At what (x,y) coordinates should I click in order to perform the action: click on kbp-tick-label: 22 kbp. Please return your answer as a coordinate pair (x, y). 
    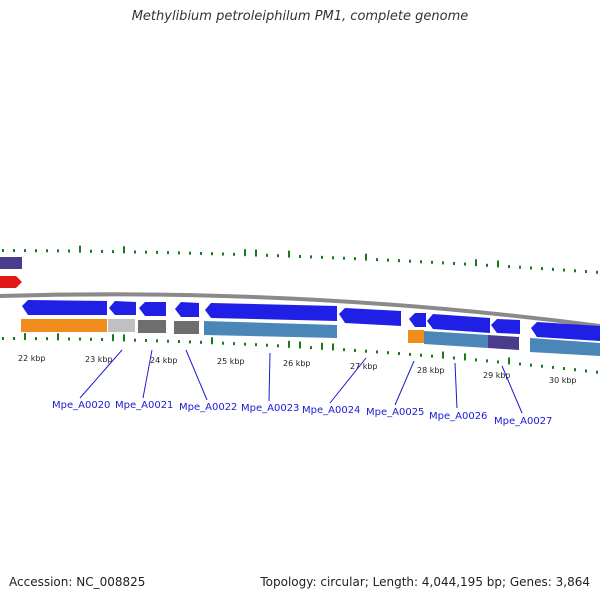
    Looking at the image, I should click on (32, 358).